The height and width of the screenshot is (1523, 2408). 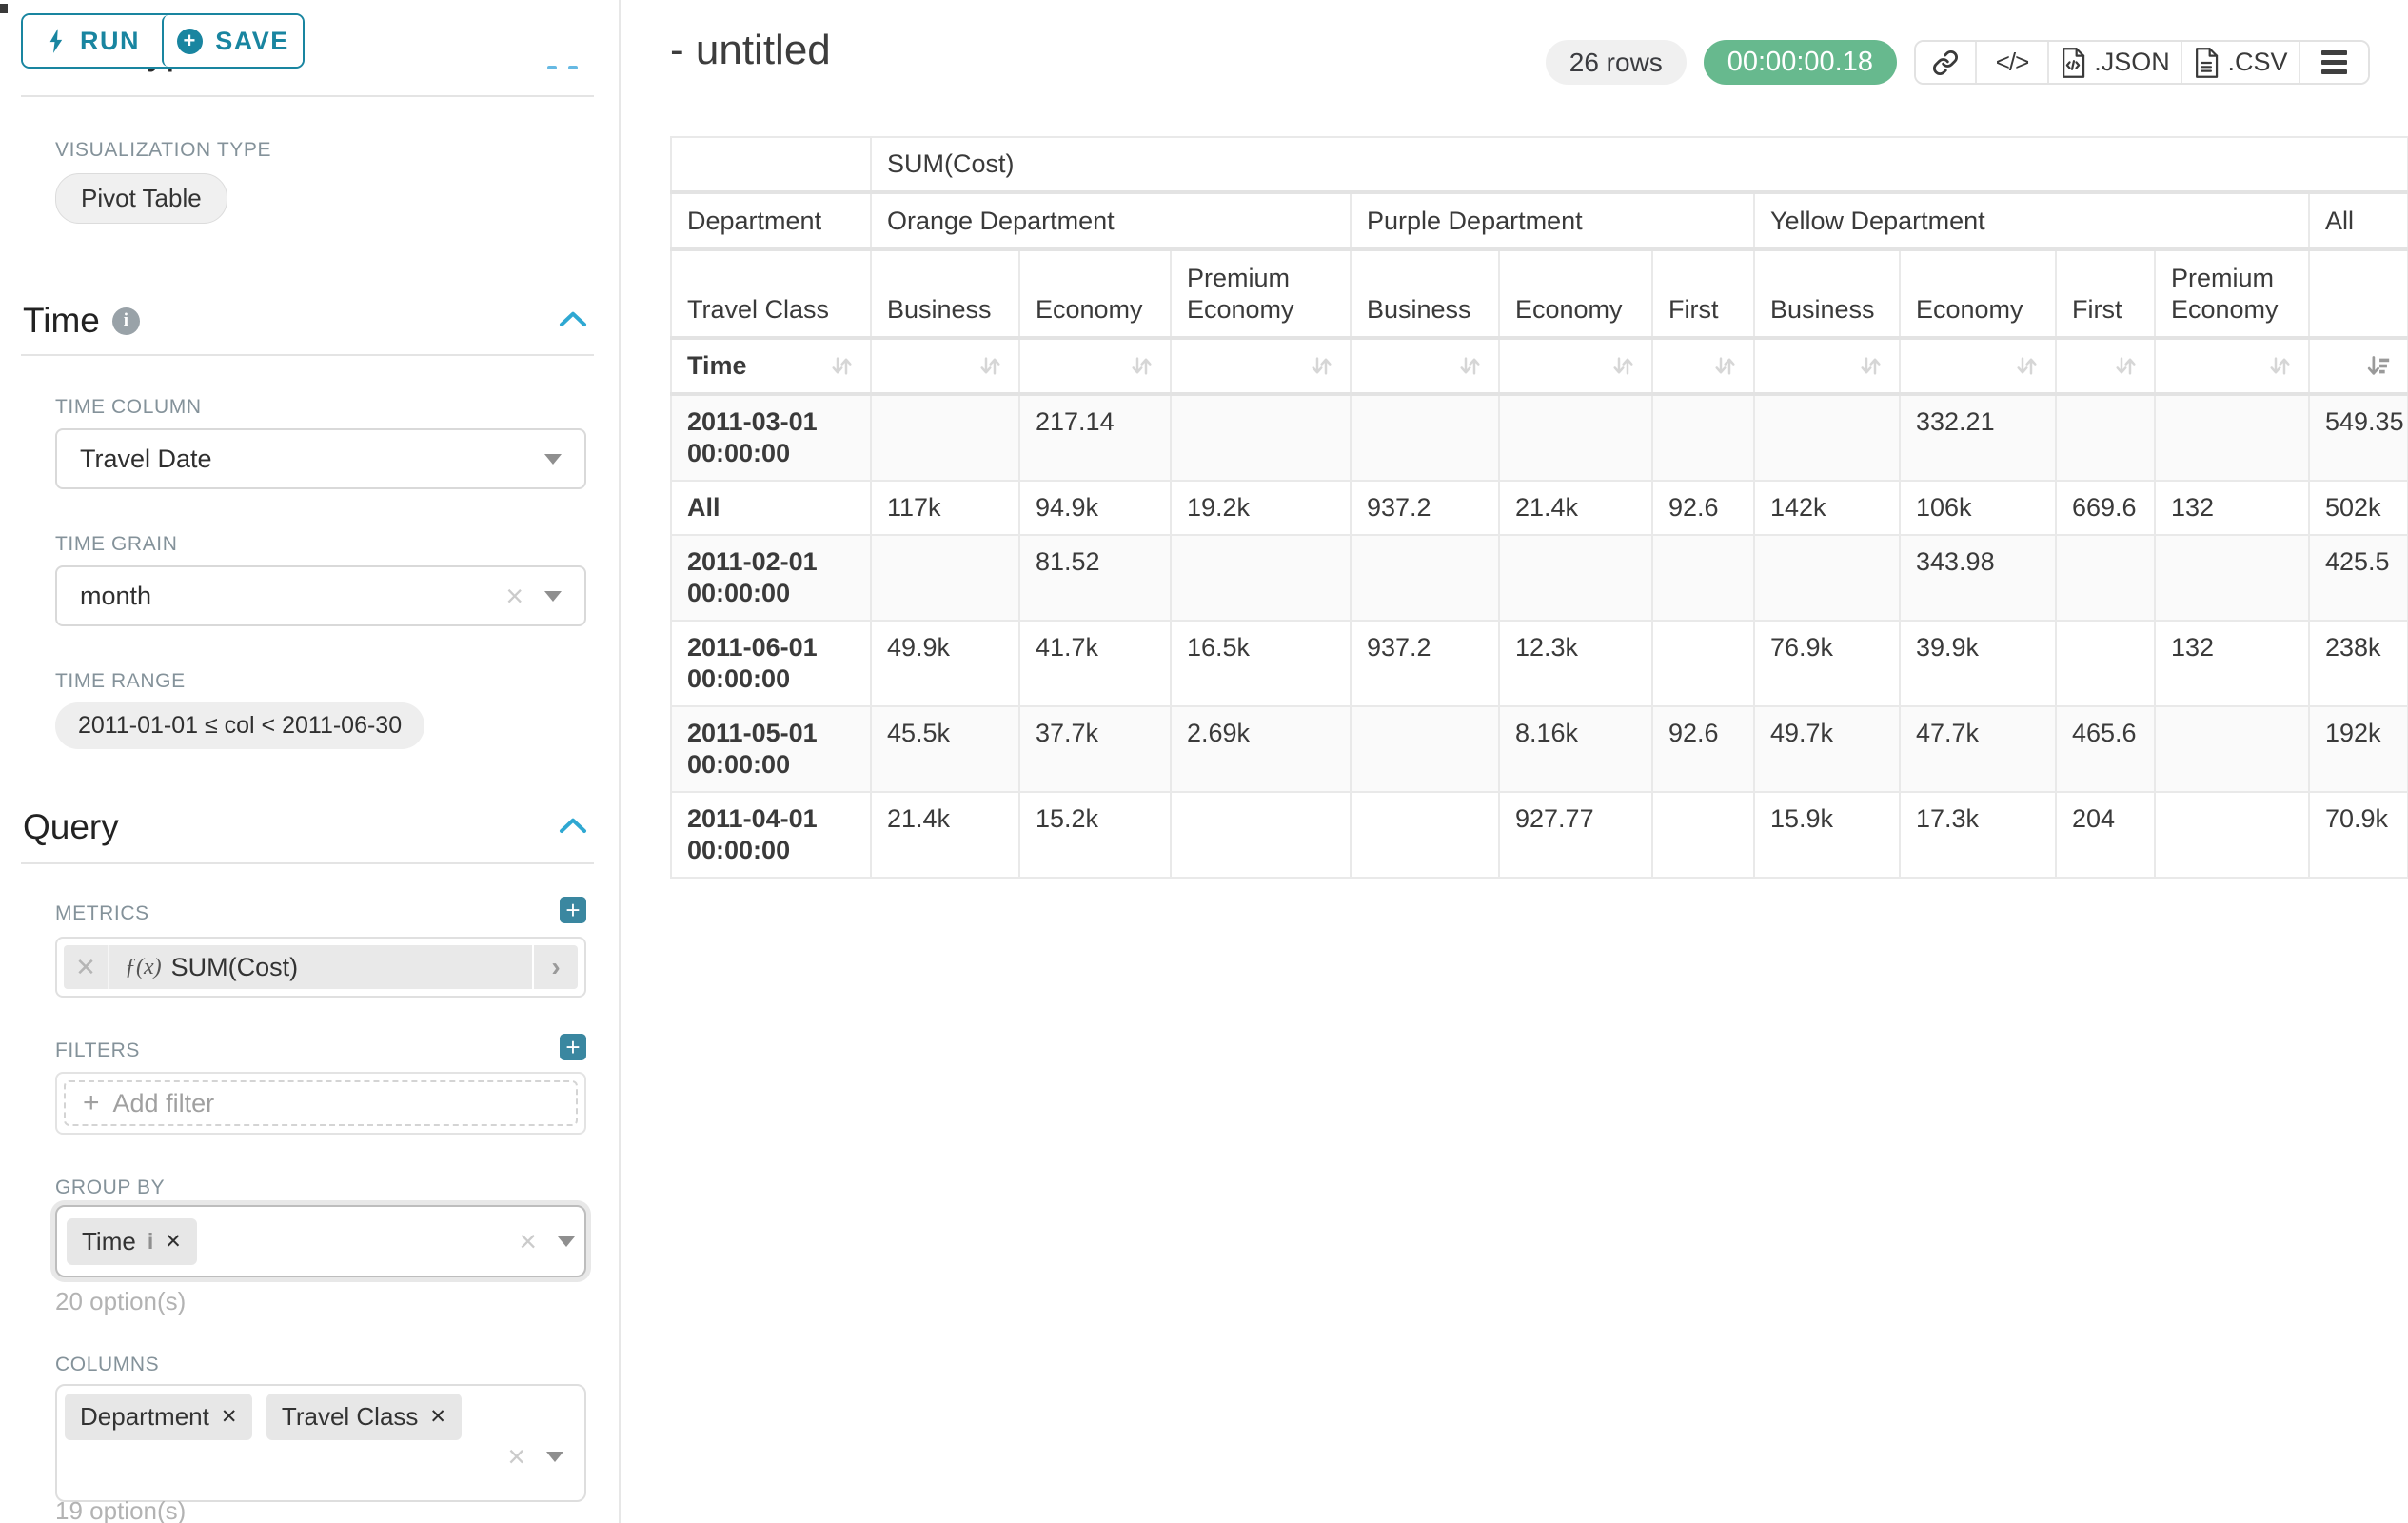 What do you see at coordinates (125, 321) in the screenshot?
I see `info-icon: i` at bounding box center [125, 321].